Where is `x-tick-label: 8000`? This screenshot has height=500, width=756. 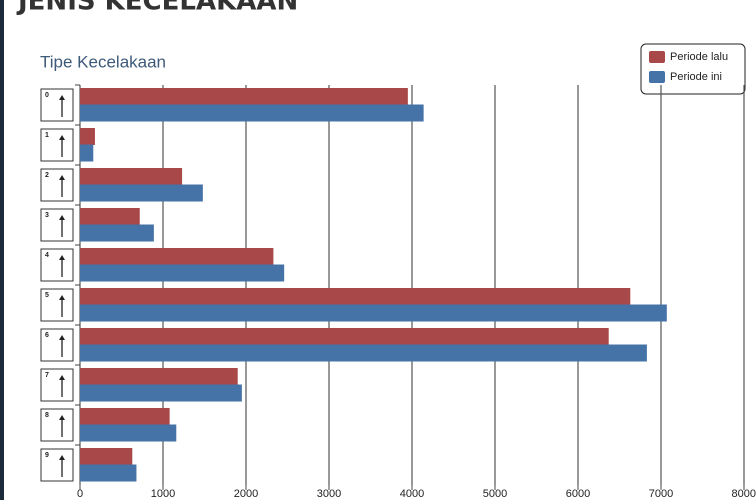 x-tick-label: 8000 is located at coordinates (744, 494).